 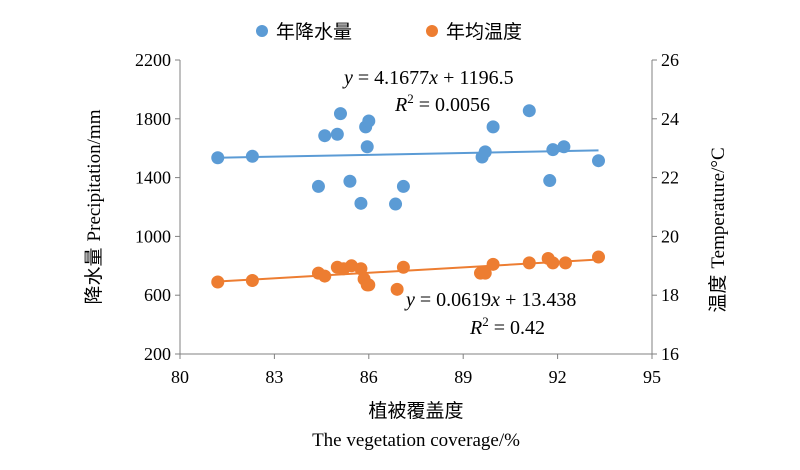 What do you see at coordinates (347, 78) in the screenshot?
I see `eq1-y: y` at bounding box center [347, 78].